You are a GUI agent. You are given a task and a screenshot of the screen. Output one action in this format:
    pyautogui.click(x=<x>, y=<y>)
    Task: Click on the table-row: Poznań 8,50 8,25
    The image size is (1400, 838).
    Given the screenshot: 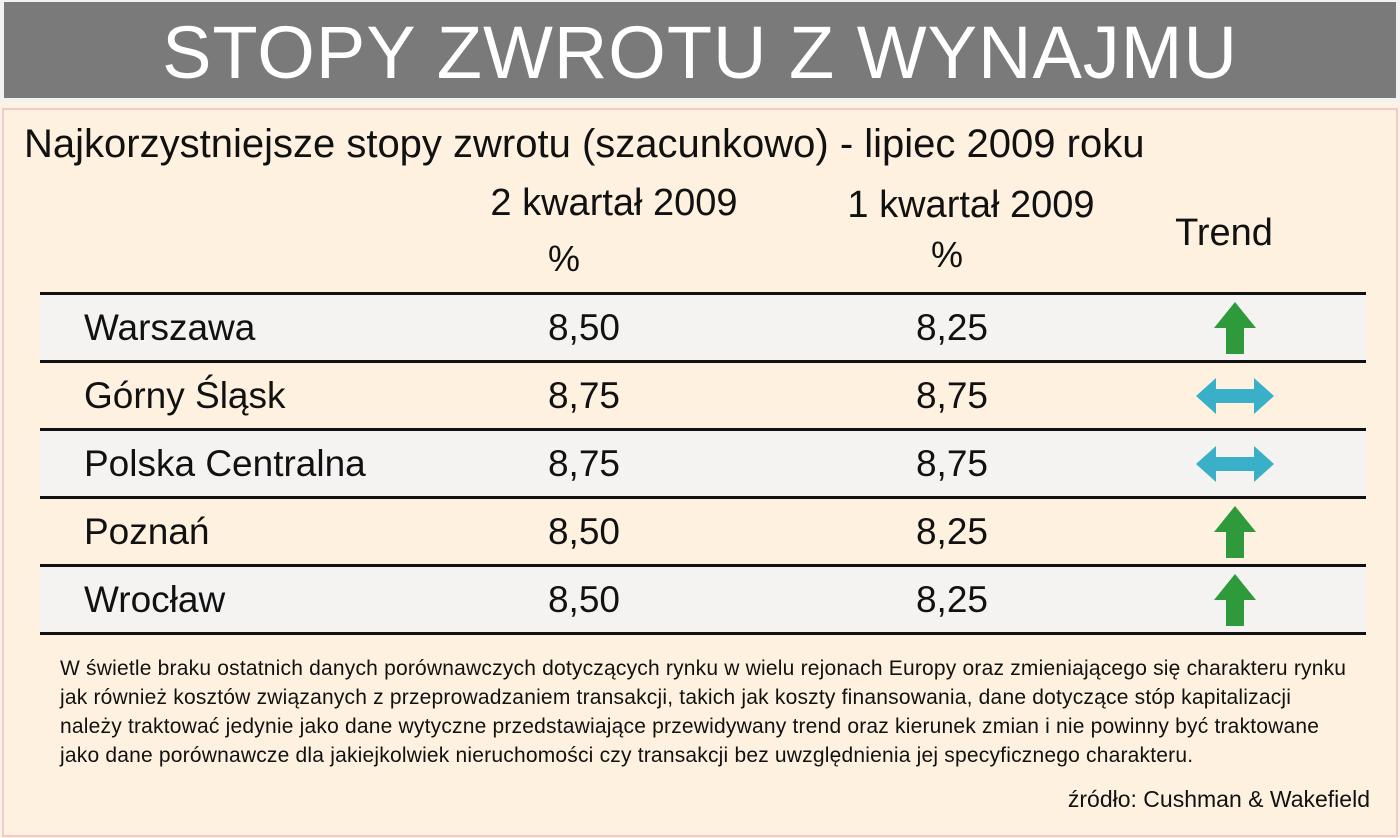 What is the action you would take?
    pyautogui.click(x=703, y=530)
    